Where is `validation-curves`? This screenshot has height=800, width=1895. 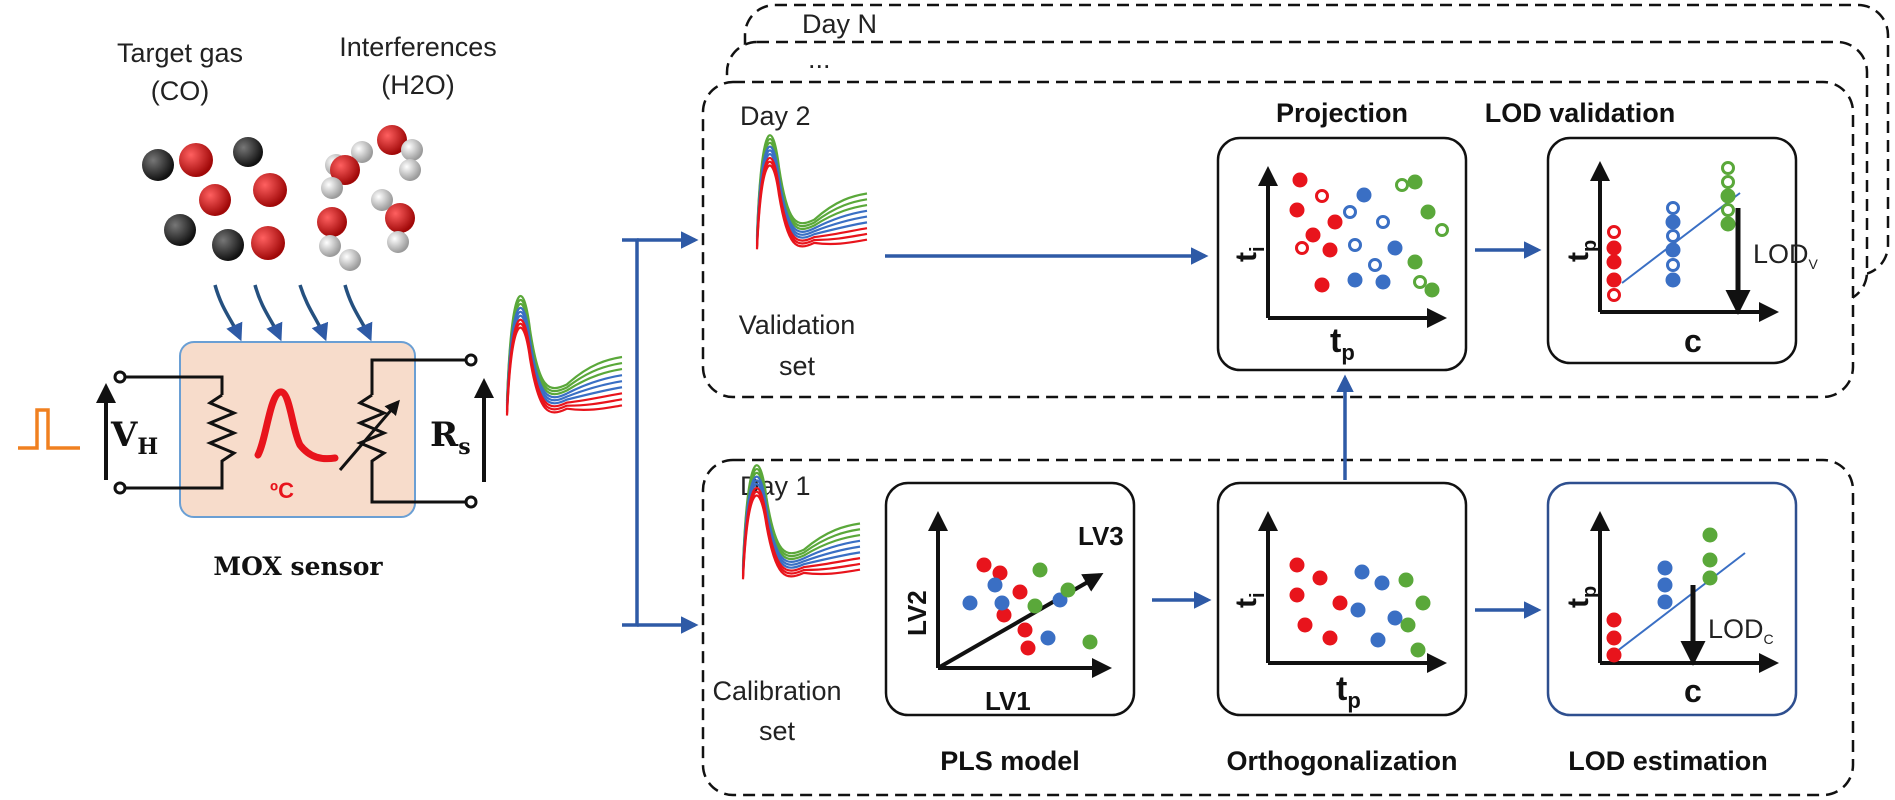
validation-curves is located at coordinates (811, 192).